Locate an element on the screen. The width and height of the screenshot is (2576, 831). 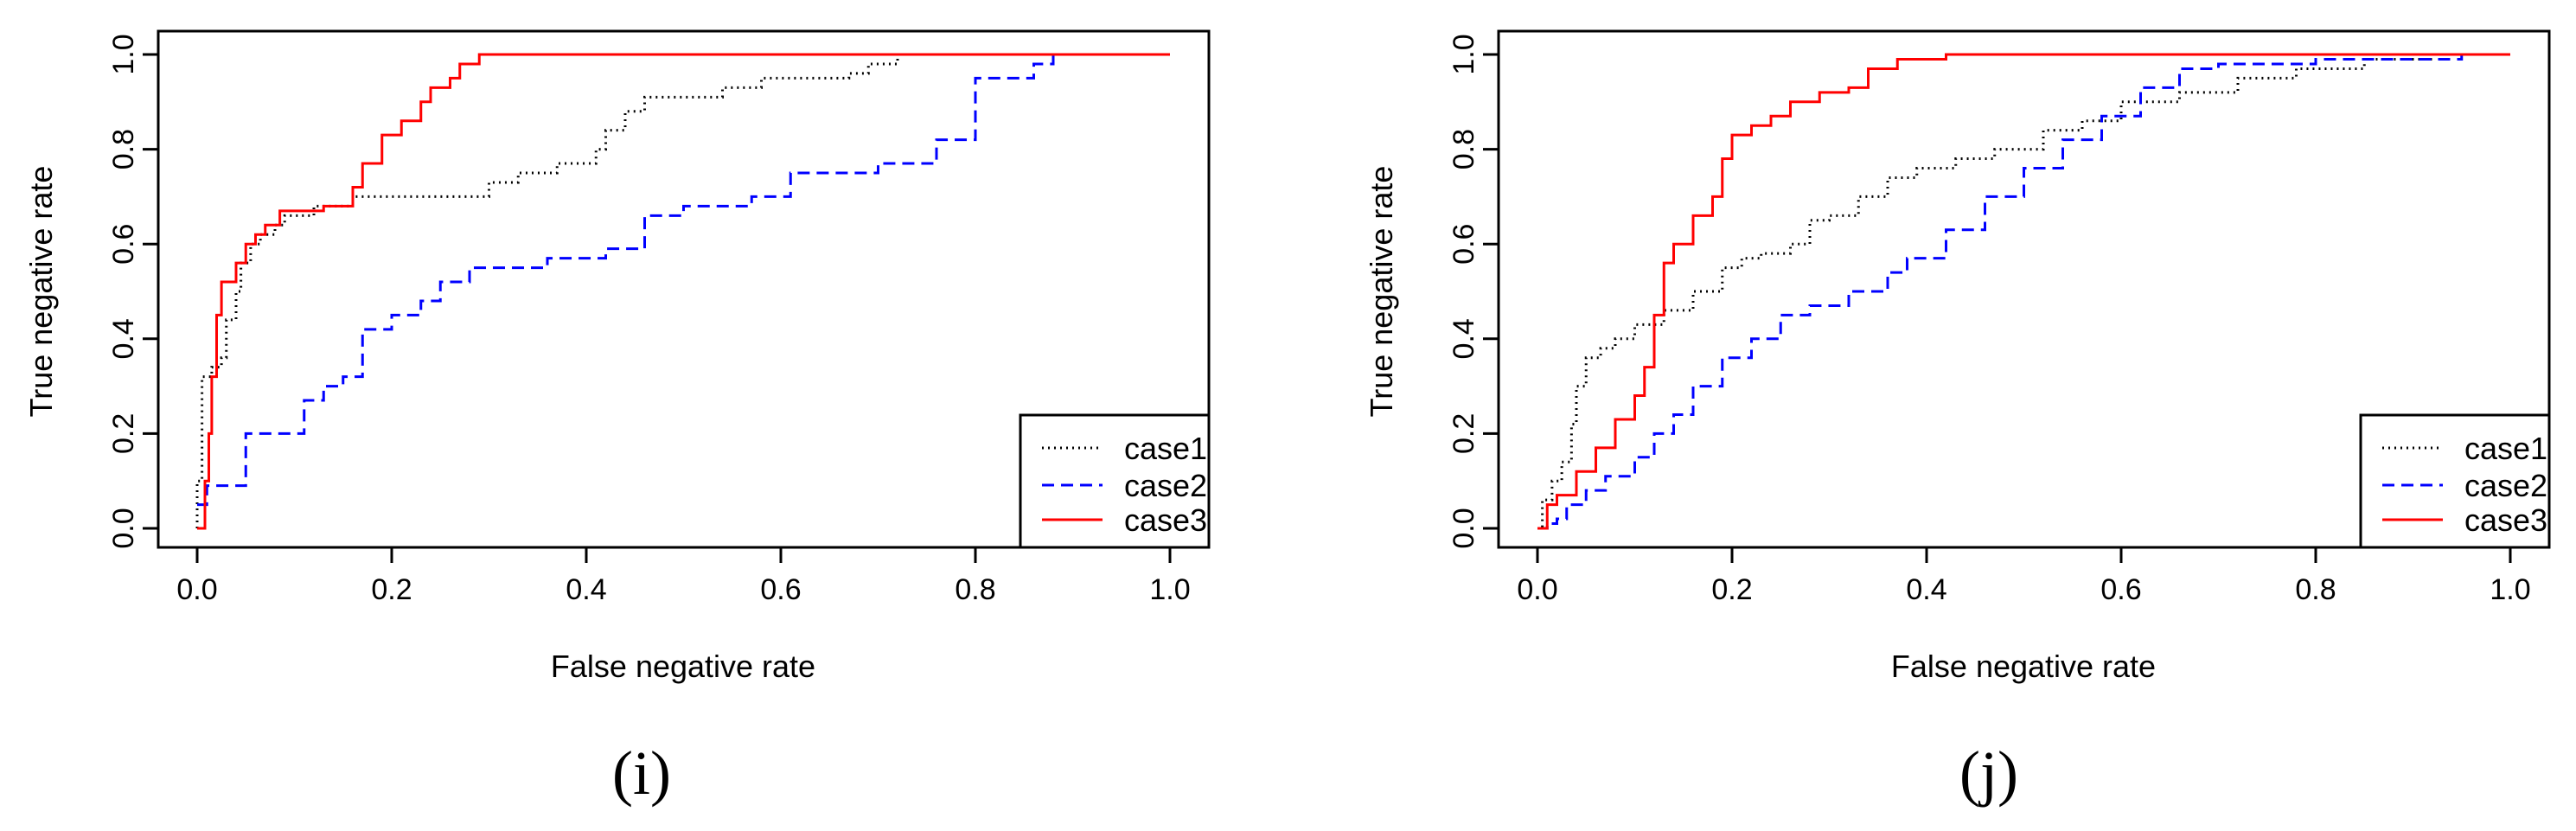
panel-label: (j) is located at coordinates (1989, 773).